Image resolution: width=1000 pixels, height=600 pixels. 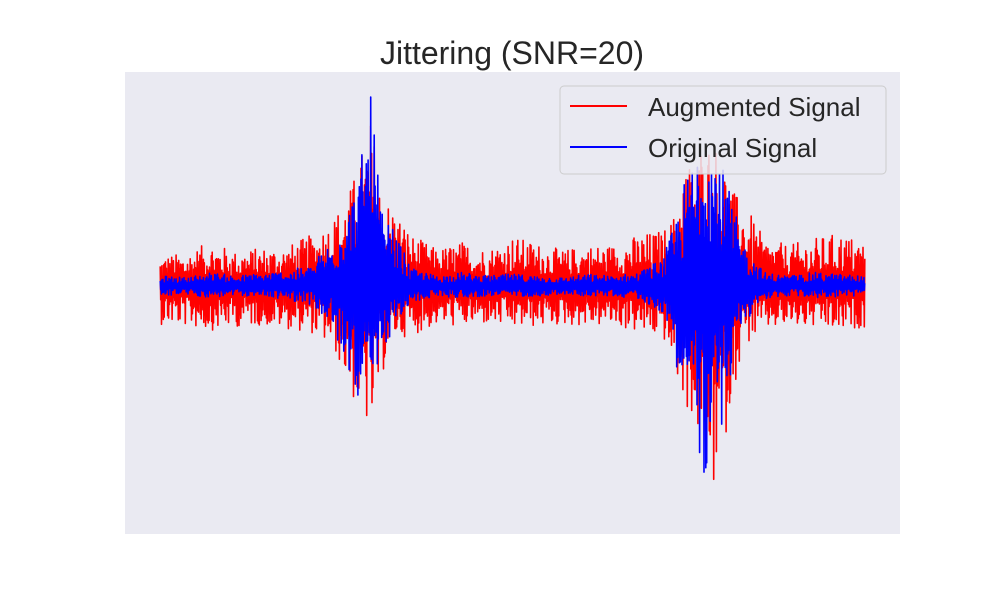 I want to click on legend-label-augmented-signal: Augmented Signal, so click(x=754, y=107).